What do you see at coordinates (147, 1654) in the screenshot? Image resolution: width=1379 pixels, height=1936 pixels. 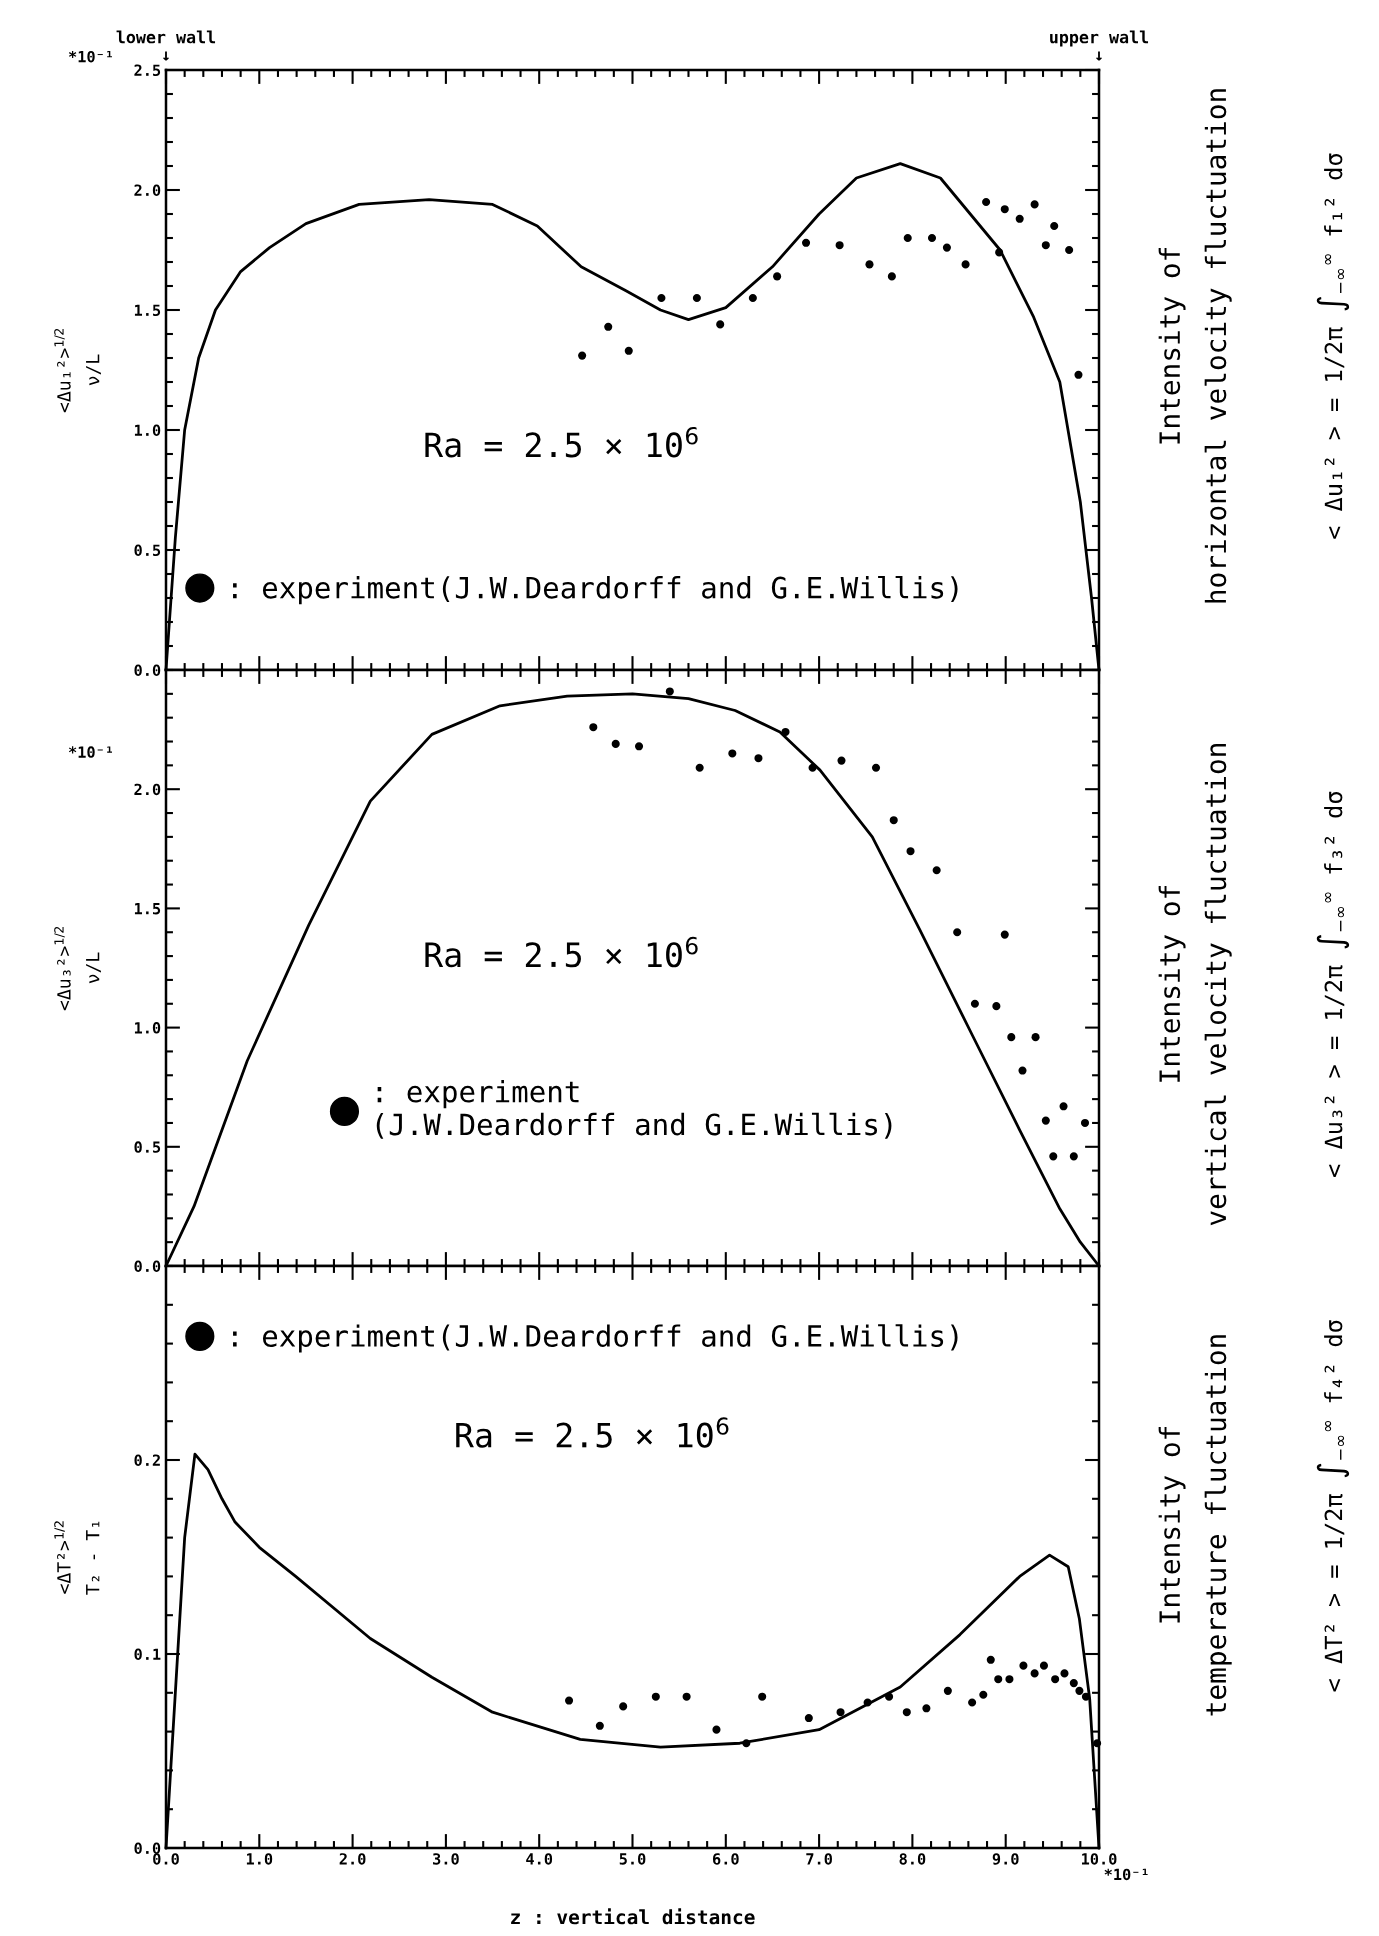 I see `y-tick-label: 0.1` at bounding box center [147, 1654].